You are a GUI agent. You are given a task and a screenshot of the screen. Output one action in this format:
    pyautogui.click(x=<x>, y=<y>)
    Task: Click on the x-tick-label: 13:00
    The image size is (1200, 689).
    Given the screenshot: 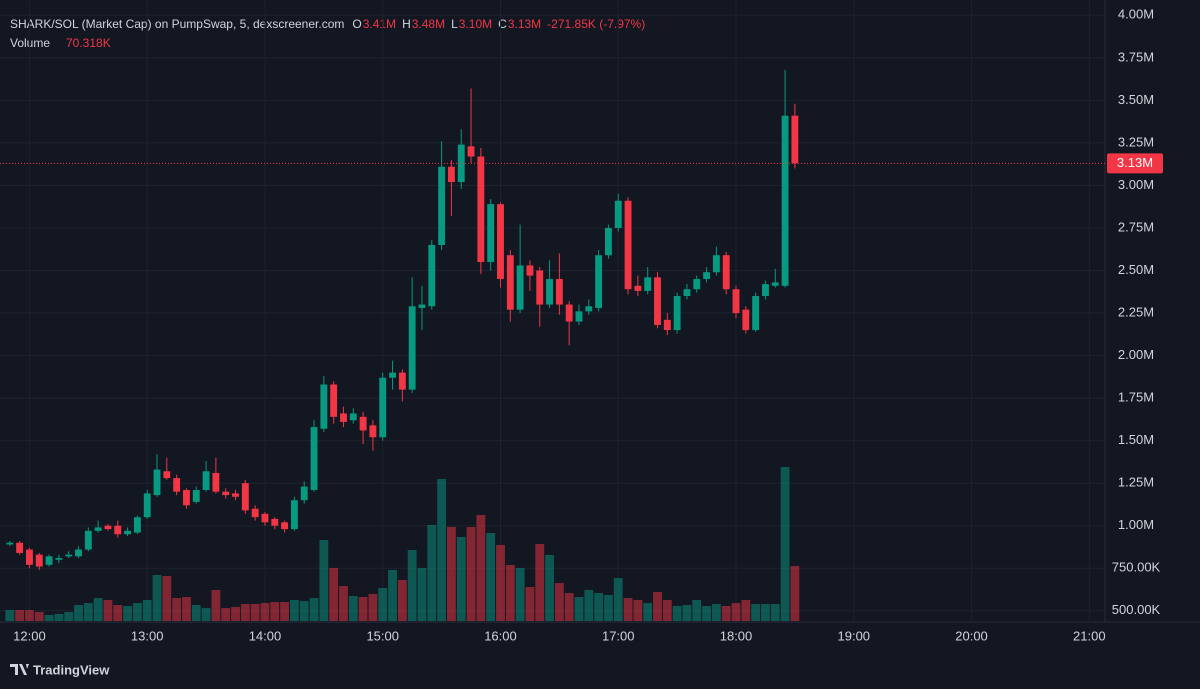 What is the action you would take?
    pyautogui.click(x=147, y=635)
    